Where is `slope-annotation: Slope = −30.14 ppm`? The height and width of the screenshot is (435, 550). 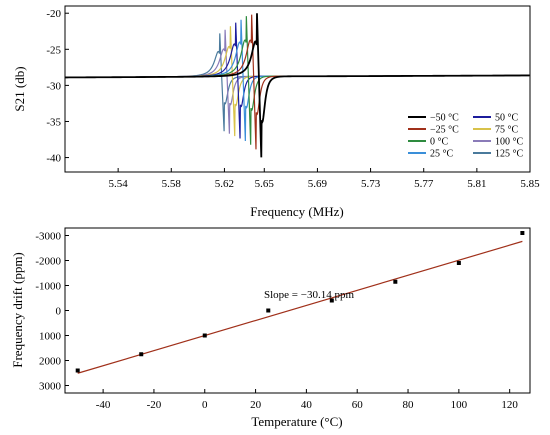 slope-annotation: Slope = −30.14 ppm is located at coordinates (309, 295).